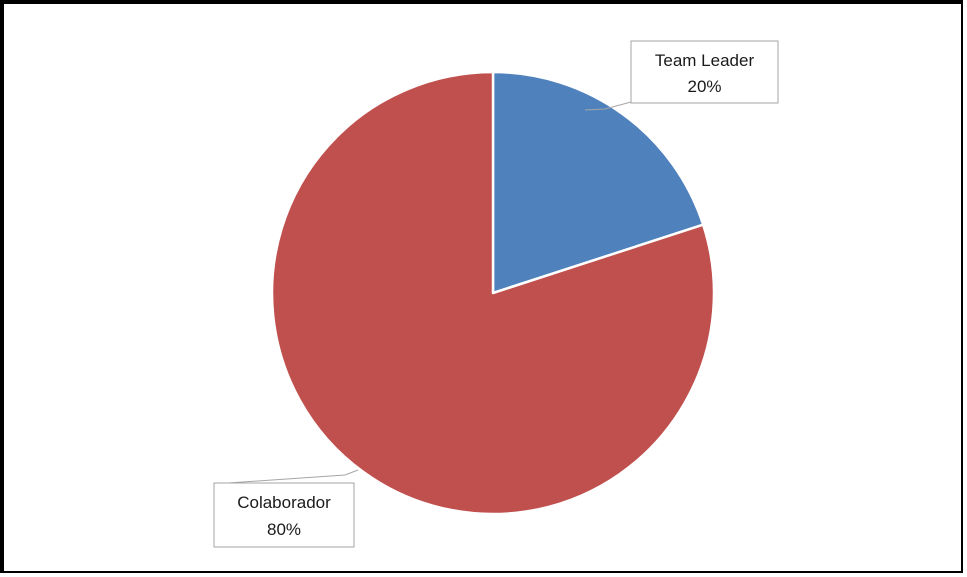  Describe the element at coordinates (284, 515) in the screenshot. I see `label-box-colaborador` at that location.